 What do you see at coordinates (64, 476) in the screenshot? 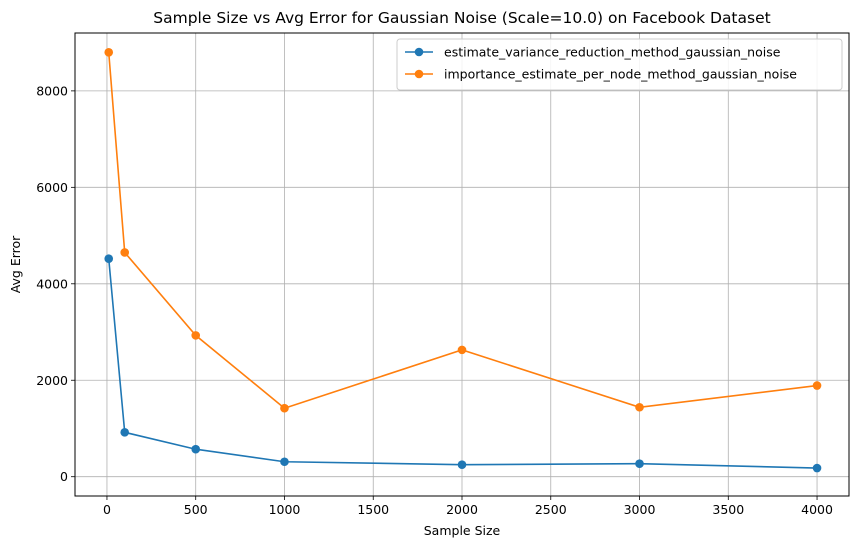
I see `y-tick-label: 0` at bounding box center [64, 476].